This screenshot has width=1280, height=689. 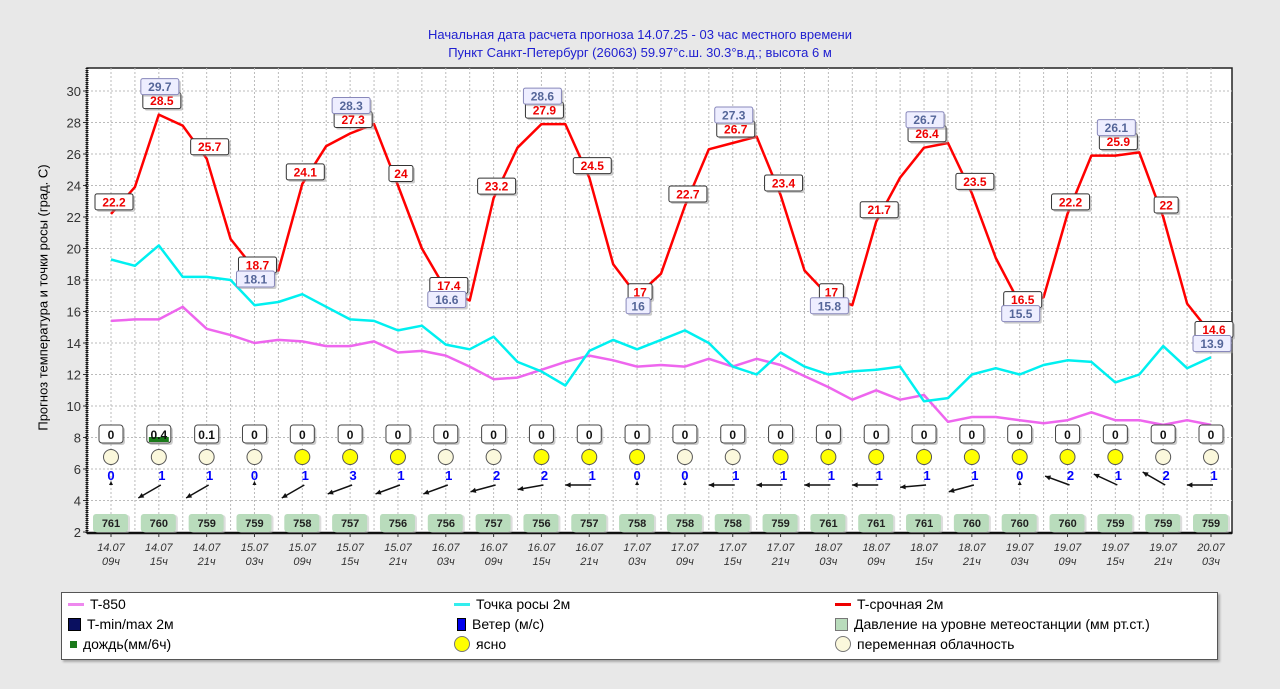 I want to click on tminmax-label: 29.7, so click(x=160, y=87).